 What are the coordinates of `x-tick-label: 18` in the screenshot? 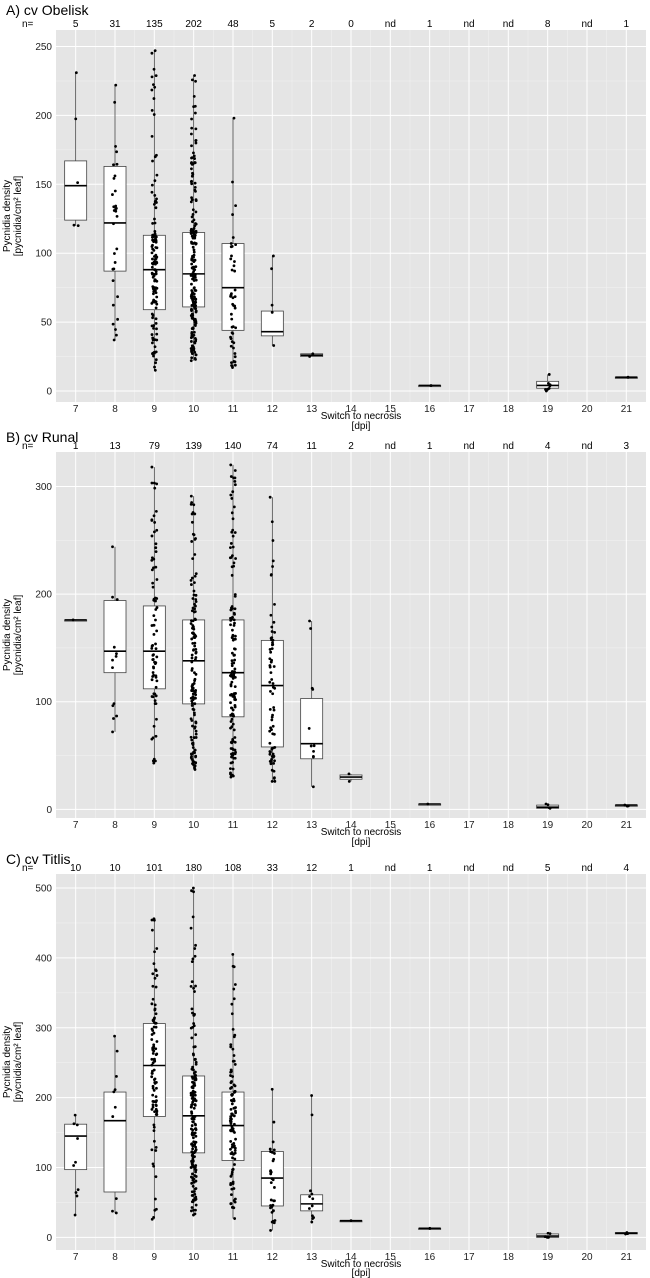 It's located at (509, 1257).